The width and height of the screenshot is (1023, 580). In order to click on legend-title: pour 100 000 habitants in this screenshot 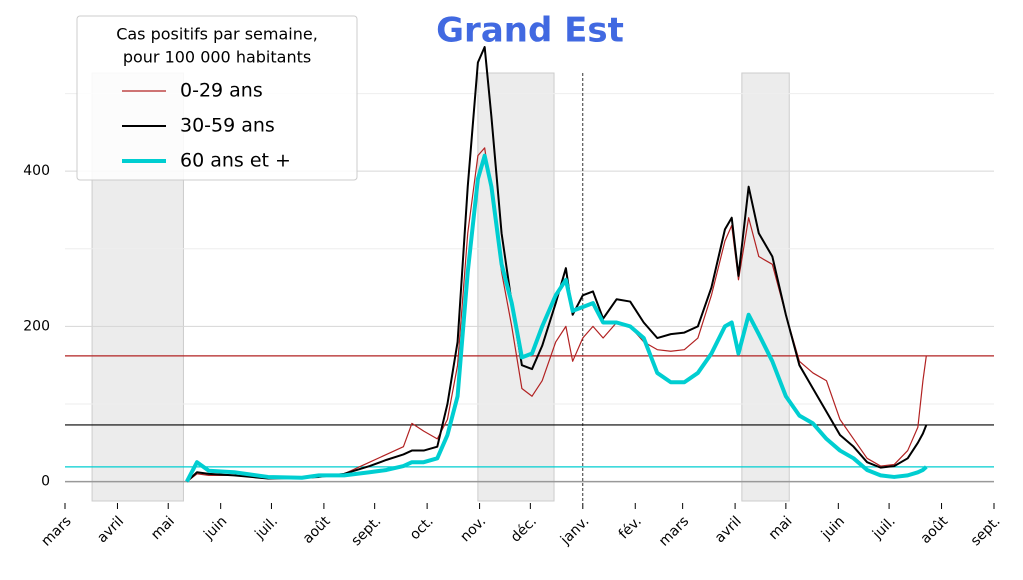, I will do `click(217, 57)`.